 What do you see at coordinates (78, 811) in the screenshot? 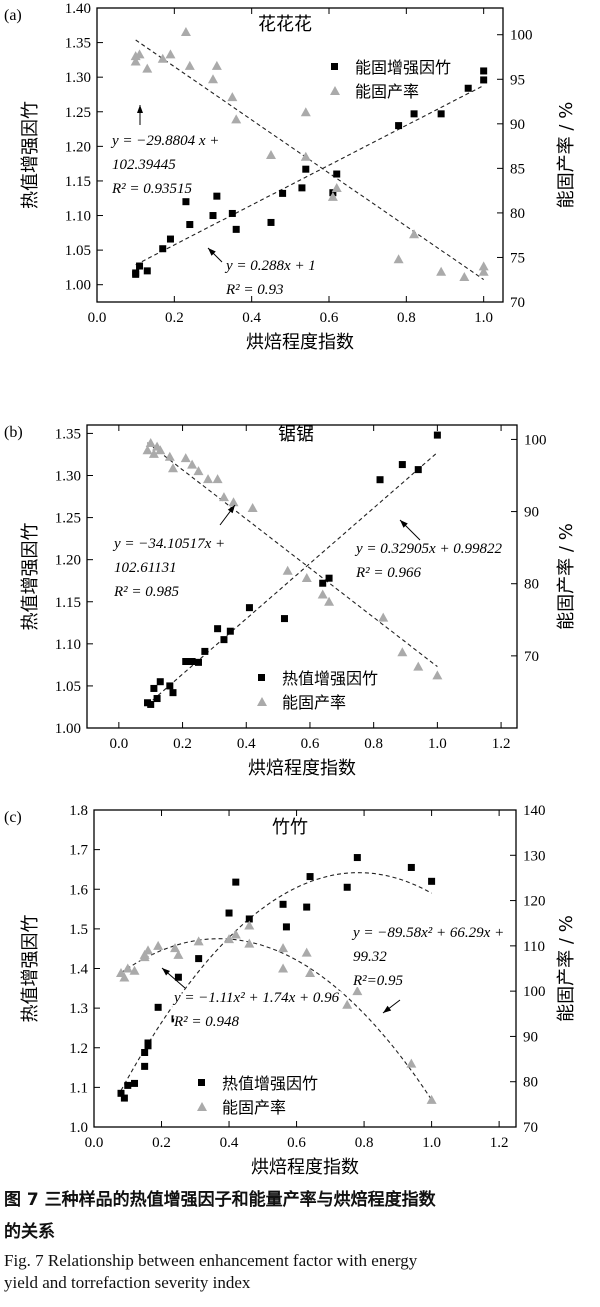
I see `y-left-tick-label: 1.8` at bounding box center [78, 811].